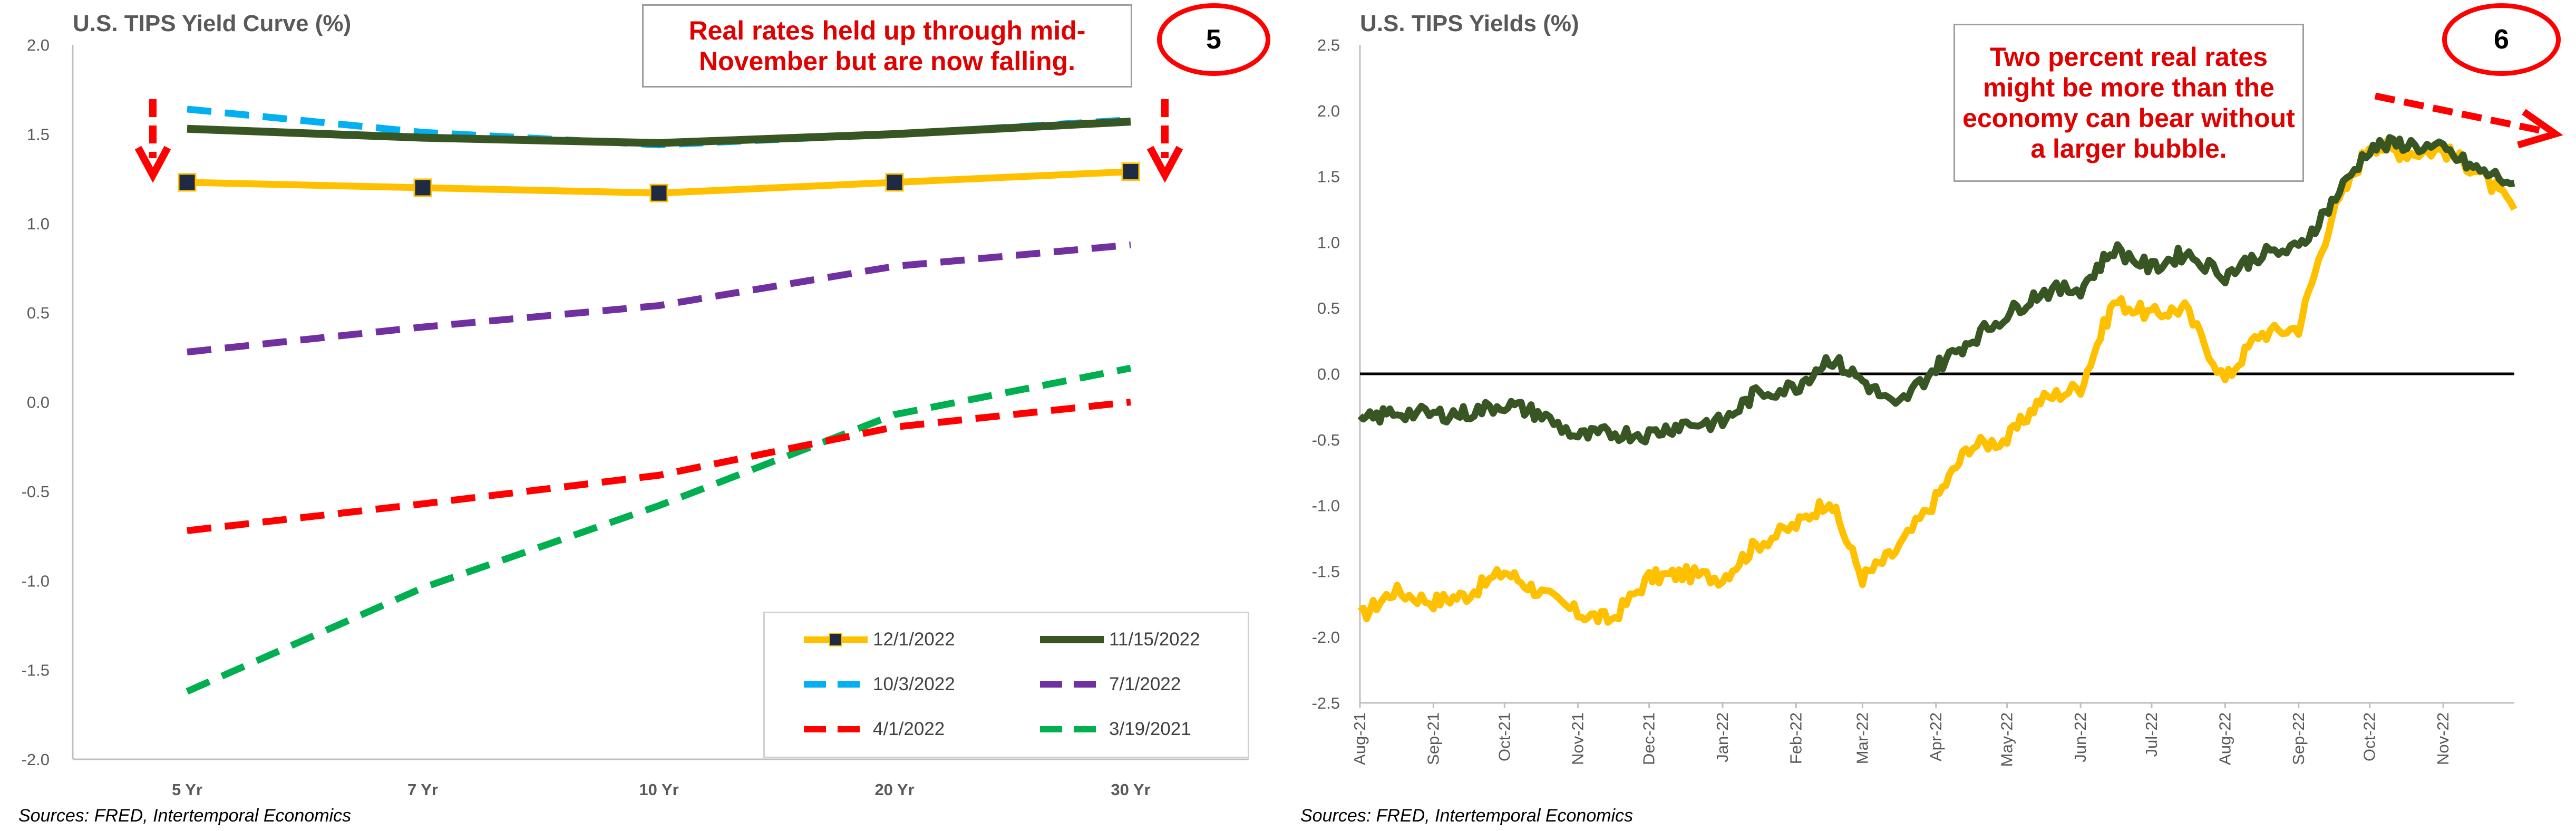  What do you see at coordinates (1722, 737) in the screenshot?
I see `x-tick-label: Jan-22` at bounding box center [1722, 737].